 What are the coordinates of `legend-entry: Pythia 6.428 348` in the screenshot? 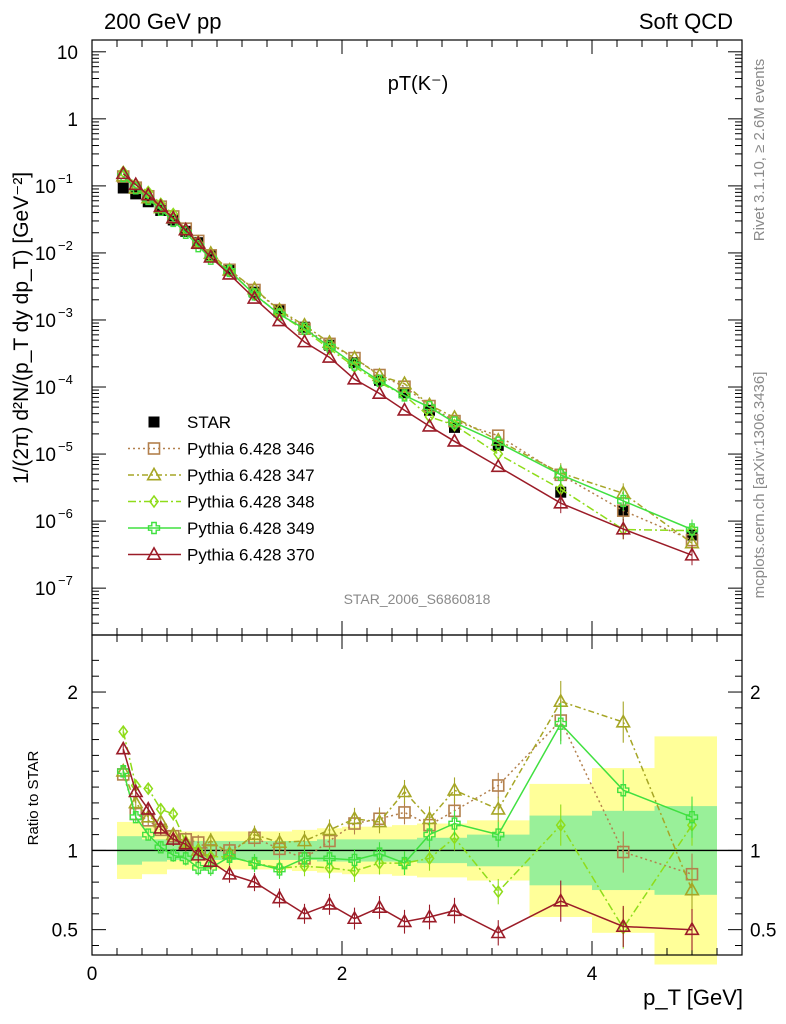 It's located at (221, 502).